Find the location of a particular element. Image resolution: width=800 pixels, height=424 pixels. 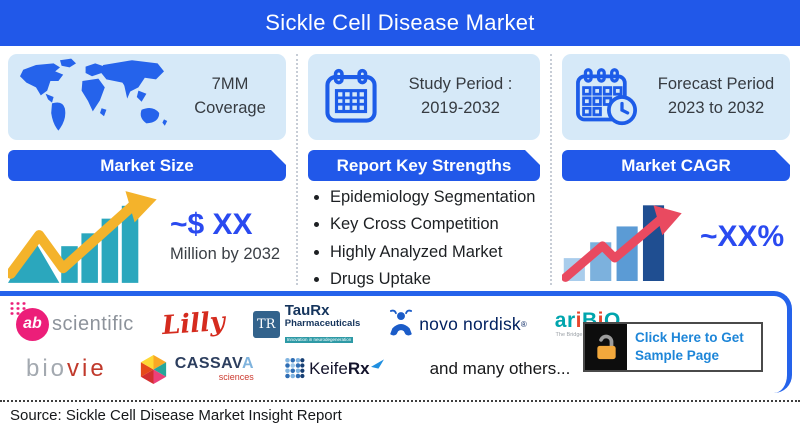

key-strengths-header-label: Report Key Strengths is located at coordinates (424, 165).